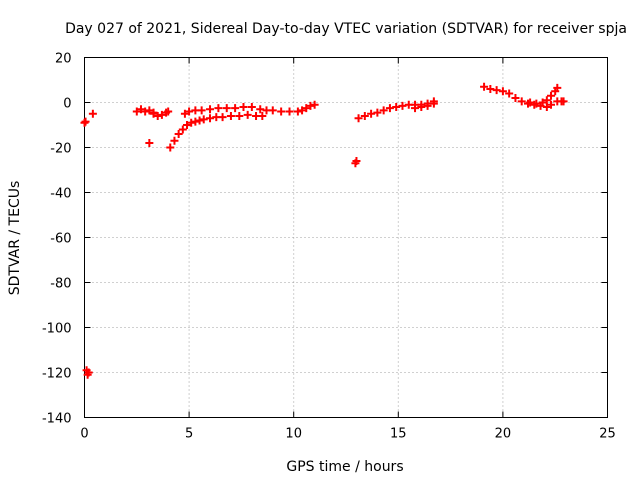 This screenshot has height=480, width=640. What do you see at coordinates (347, 434) in the screenshot?
I see `x-tick-labels: 0 5 10 15 20 25` at bounding box center [347, 434].